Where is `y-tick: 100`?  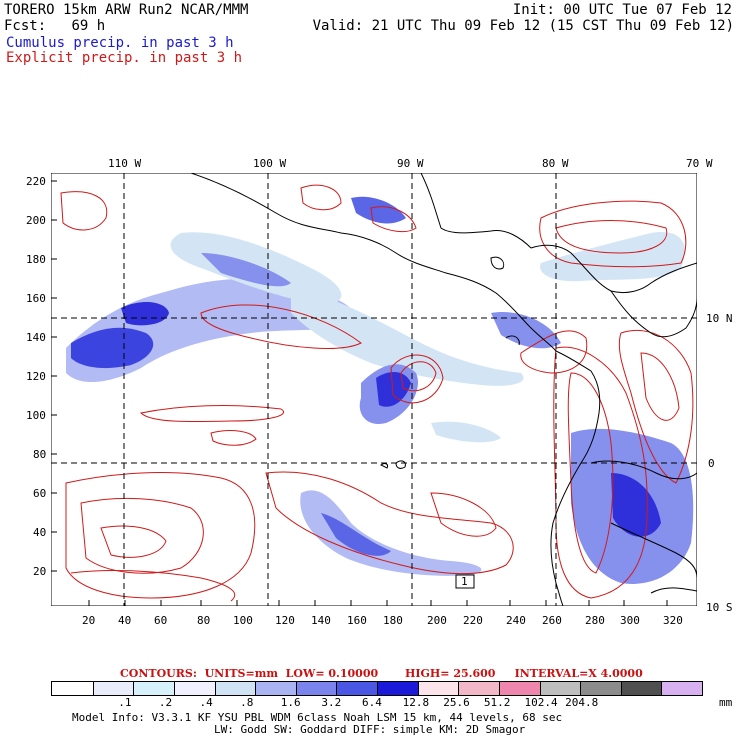 y-tick: 100 is located at coordinates (36, 415).